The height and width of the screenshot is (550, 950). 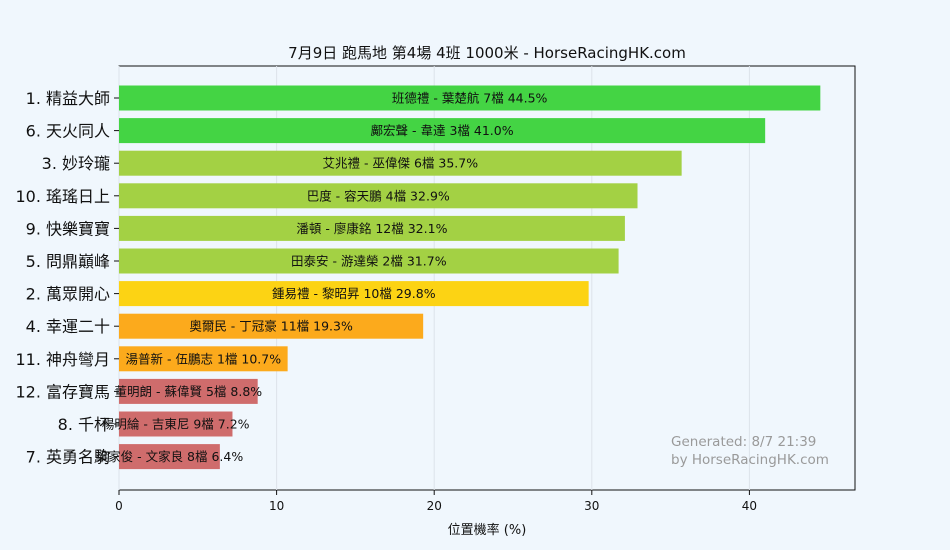 What do you see at coordinates (434, 506) in the screenshot?
I see `x-tick-label: 20` at bounding box center [434, 506].